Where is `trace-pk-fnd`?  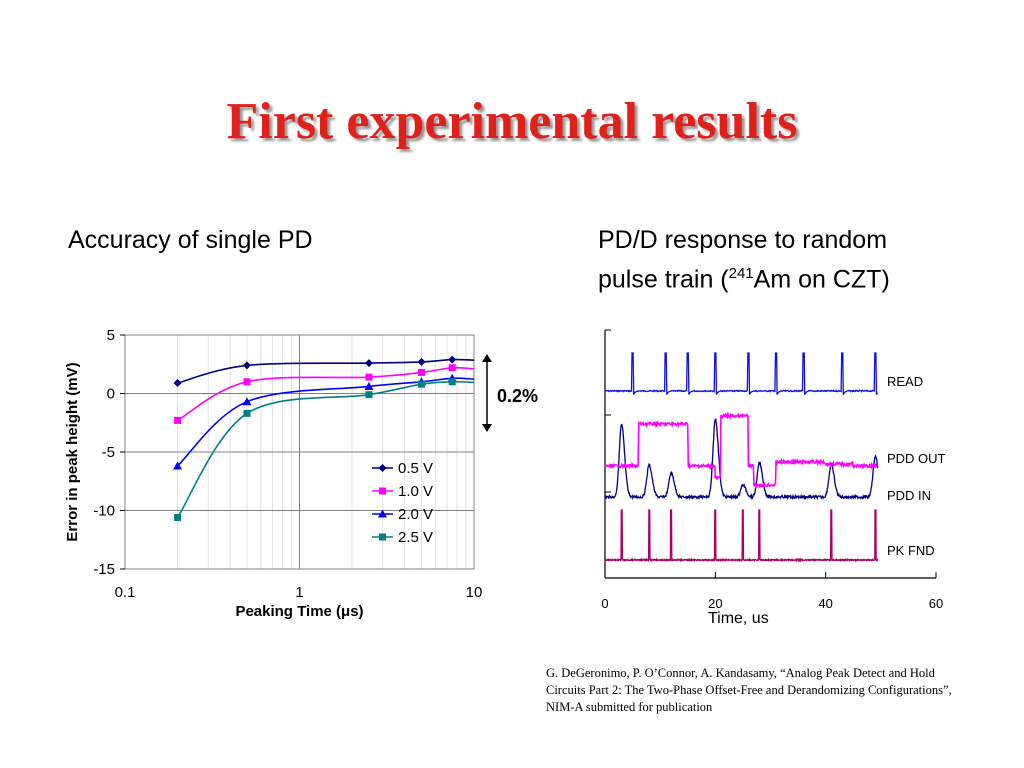 trace-pk-fnd is located at coordinates (741, 536).